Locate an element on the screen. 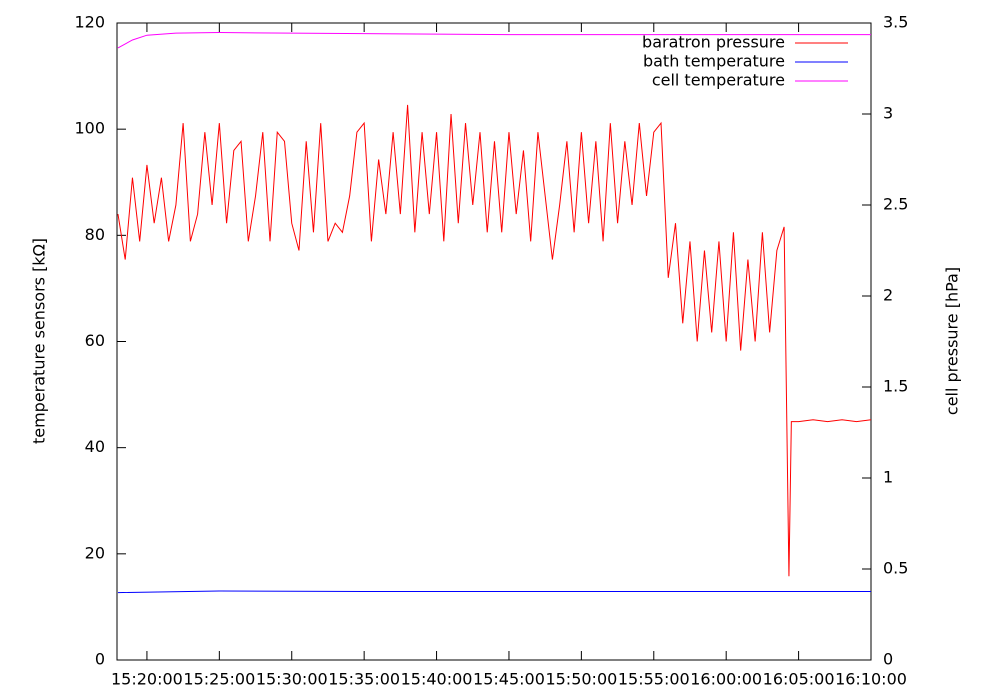 This screenshot has height=700, width=1000. x-tick-label: 16:00:00 is located at coordinates (726, 679).